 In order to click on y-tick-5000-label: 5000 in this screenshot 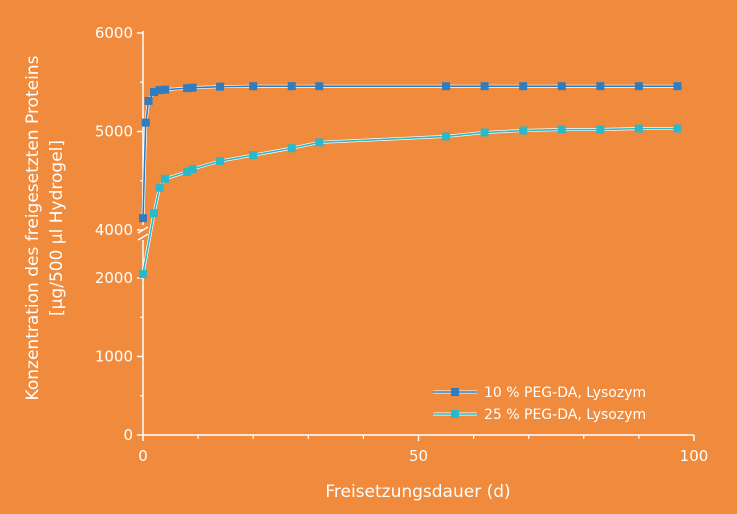, I will do `click(114, 132)`.